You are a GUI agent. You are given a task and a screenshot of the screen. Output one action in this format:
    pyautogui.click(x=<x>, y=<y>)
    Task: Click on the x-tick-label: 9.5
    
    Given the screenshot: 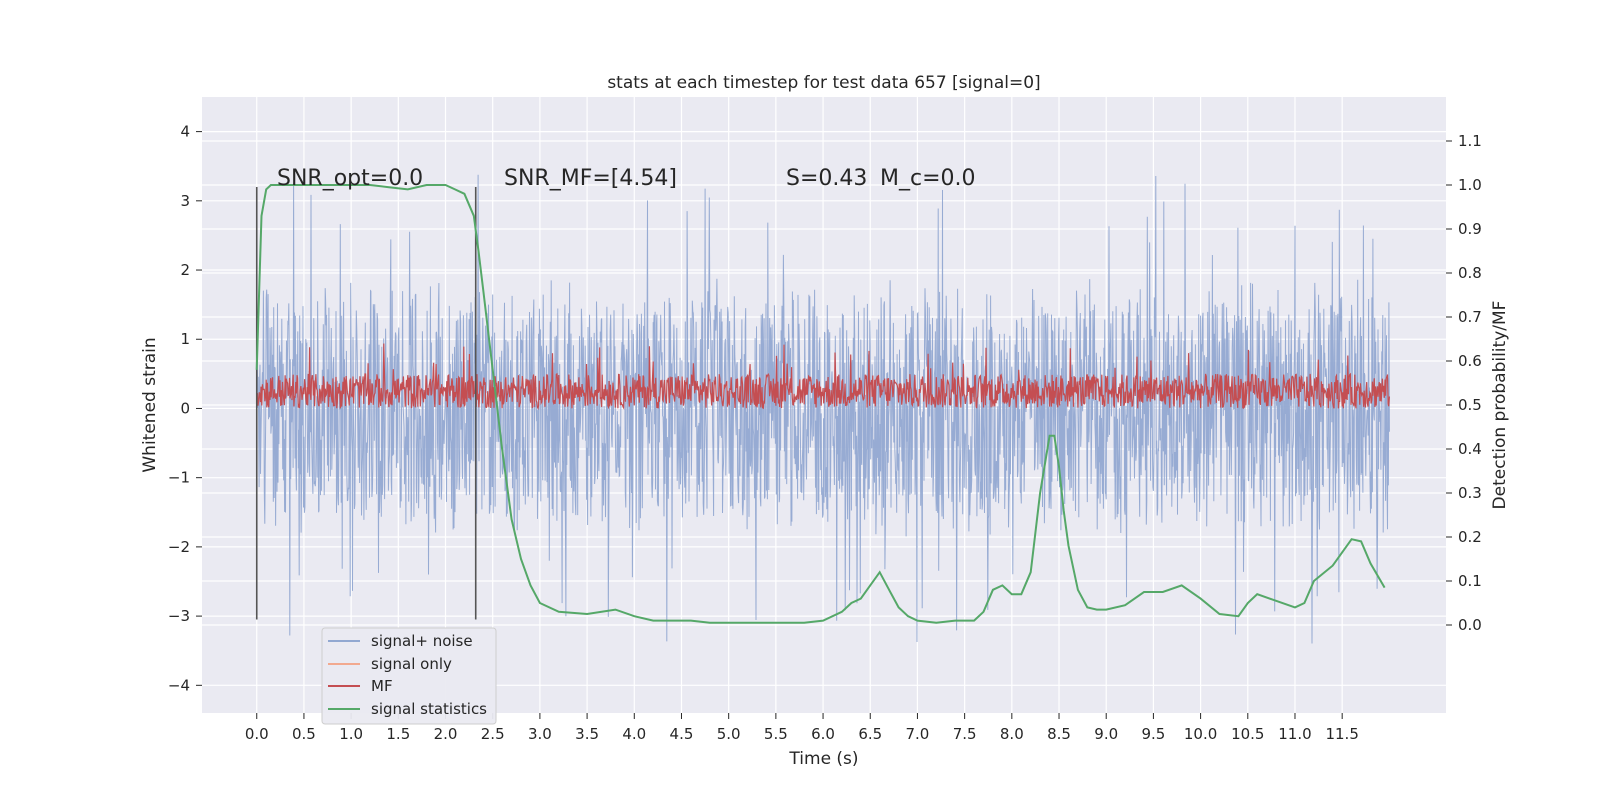 What is the action you would take?
    pyautogui.click(x=1153, y=734)
    